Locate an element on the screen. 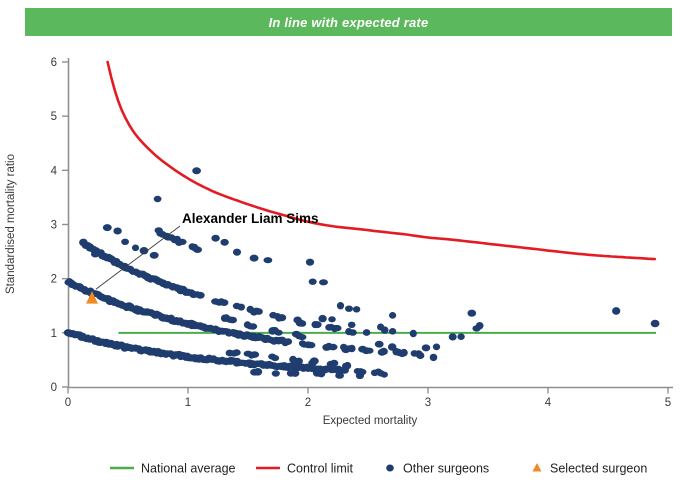 The height and width of the screenshot is (500, 700). x-tick-label: 3 is located at coordinates (428, 403).